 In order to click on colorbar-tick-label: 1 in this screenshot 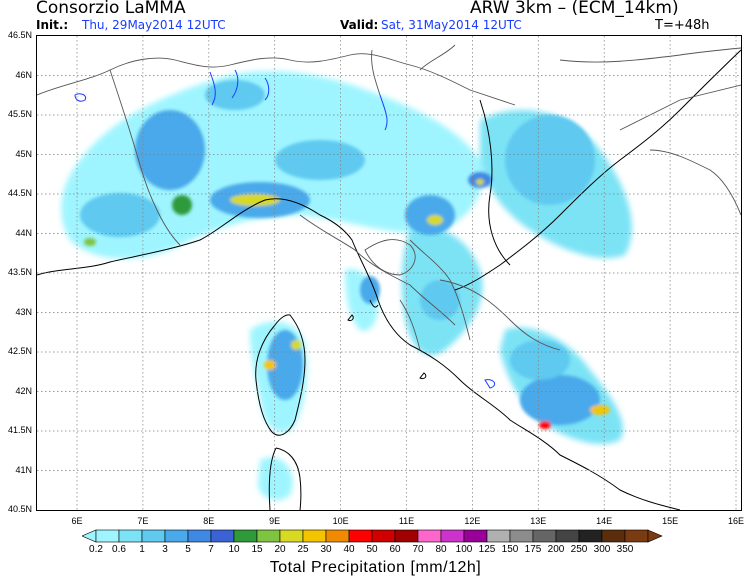, I will do `click(142, 549)`.